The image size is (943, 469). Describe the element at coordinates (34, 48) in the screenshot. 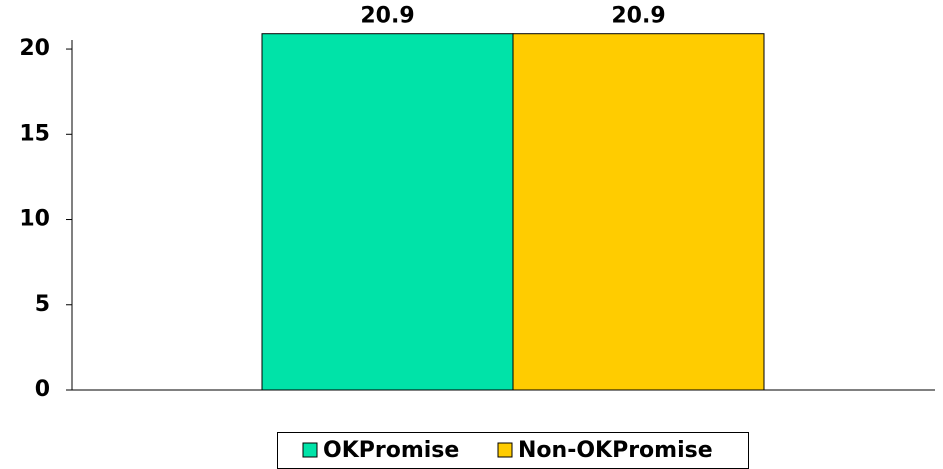

I see `y-tick-label: 20` at that location.